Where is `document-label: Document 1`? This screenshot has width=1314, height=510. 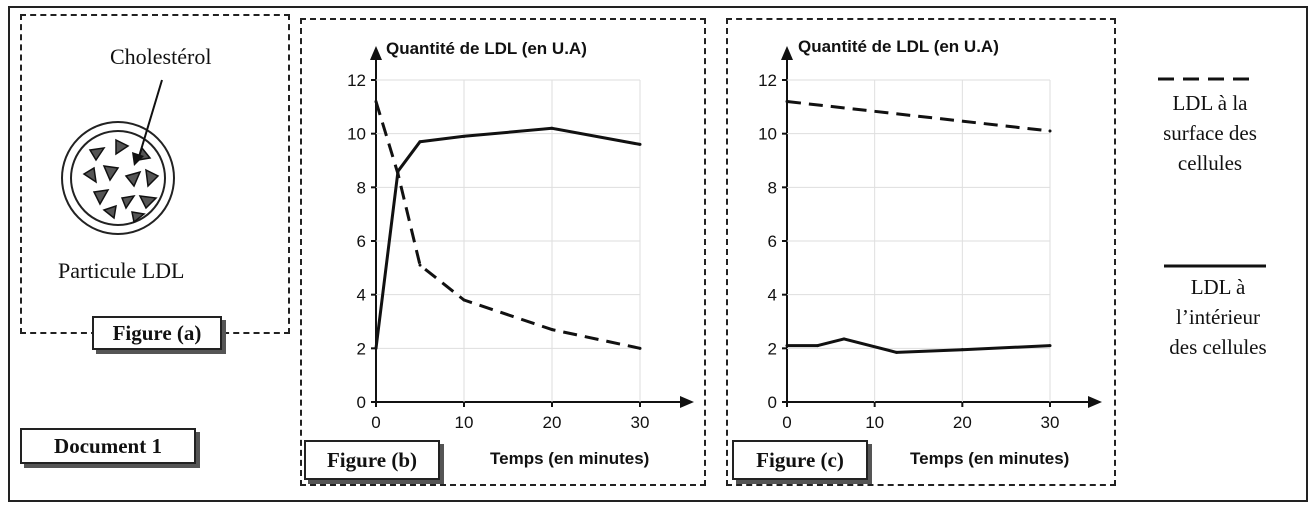
document-label: Document 1 is located at coordinates (108, 446).